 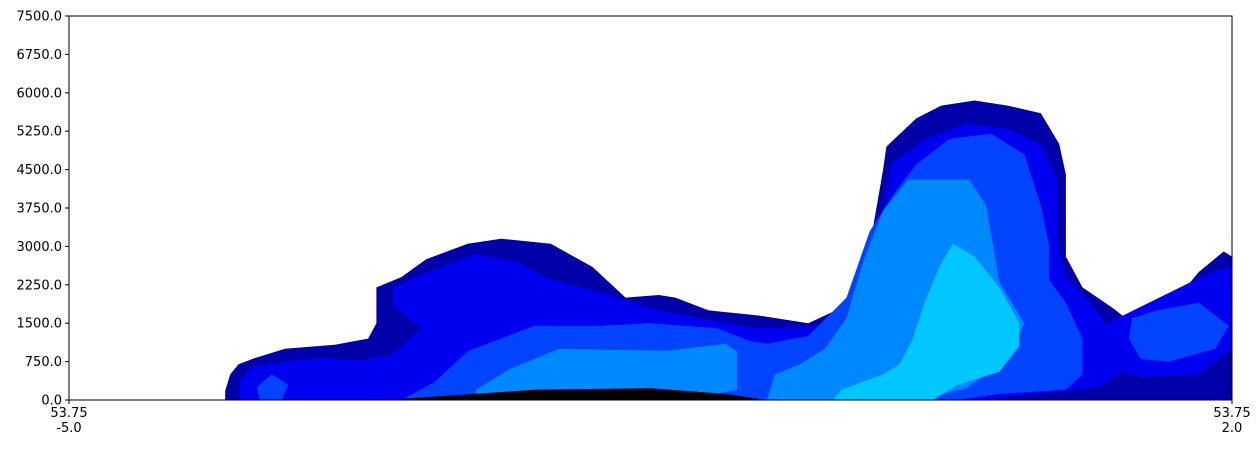 I want to click on x-axis: 53.75-5.053.752.0, so click(x=650, y=418).